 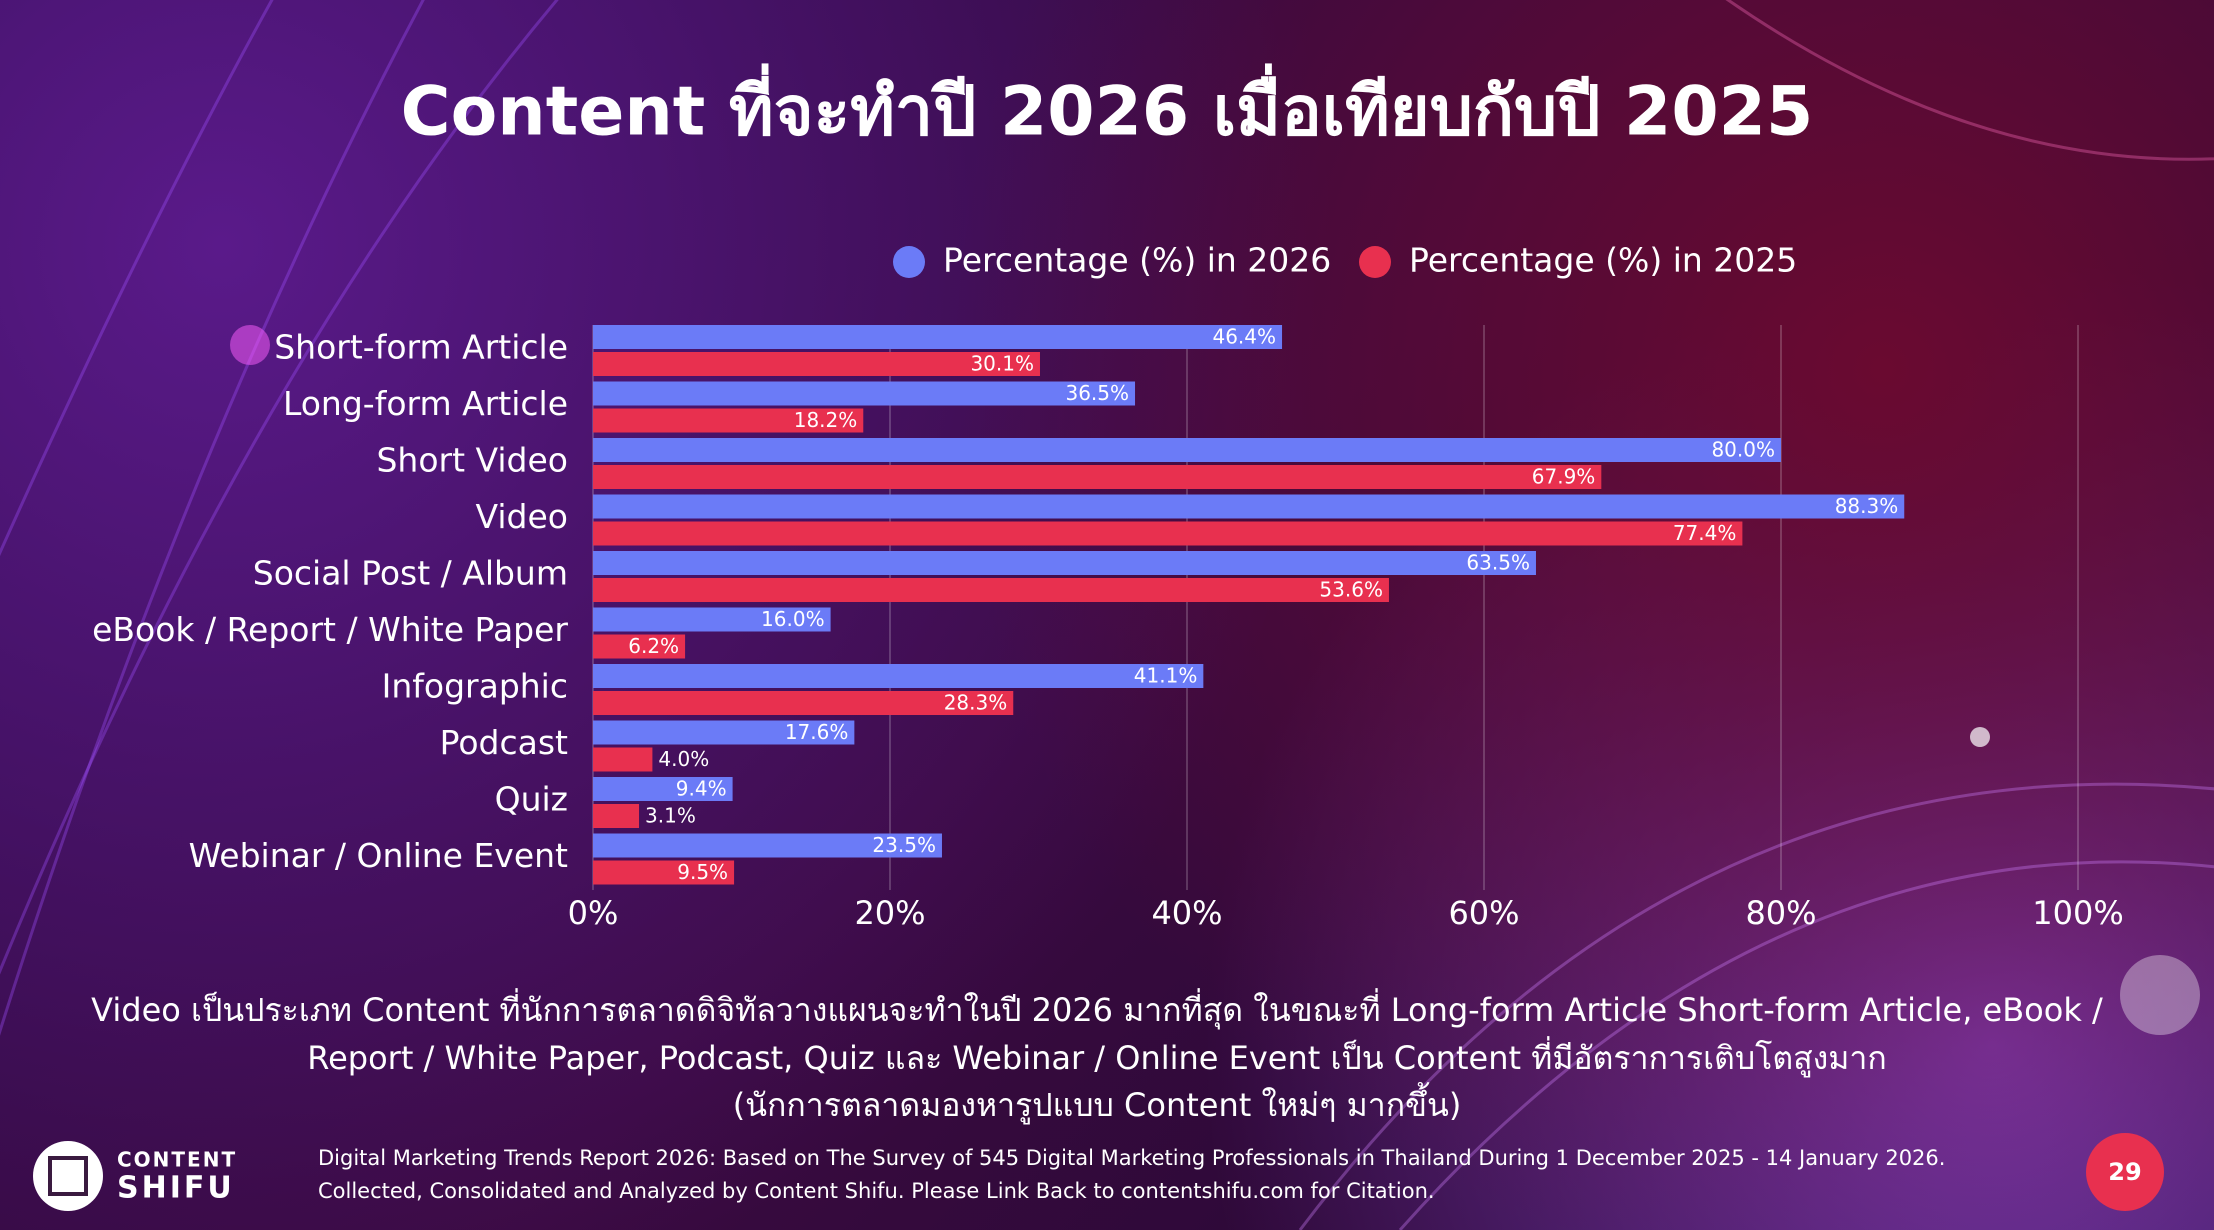 I want to click on logo-text: SHIFU, so click(x=176, y=1188).